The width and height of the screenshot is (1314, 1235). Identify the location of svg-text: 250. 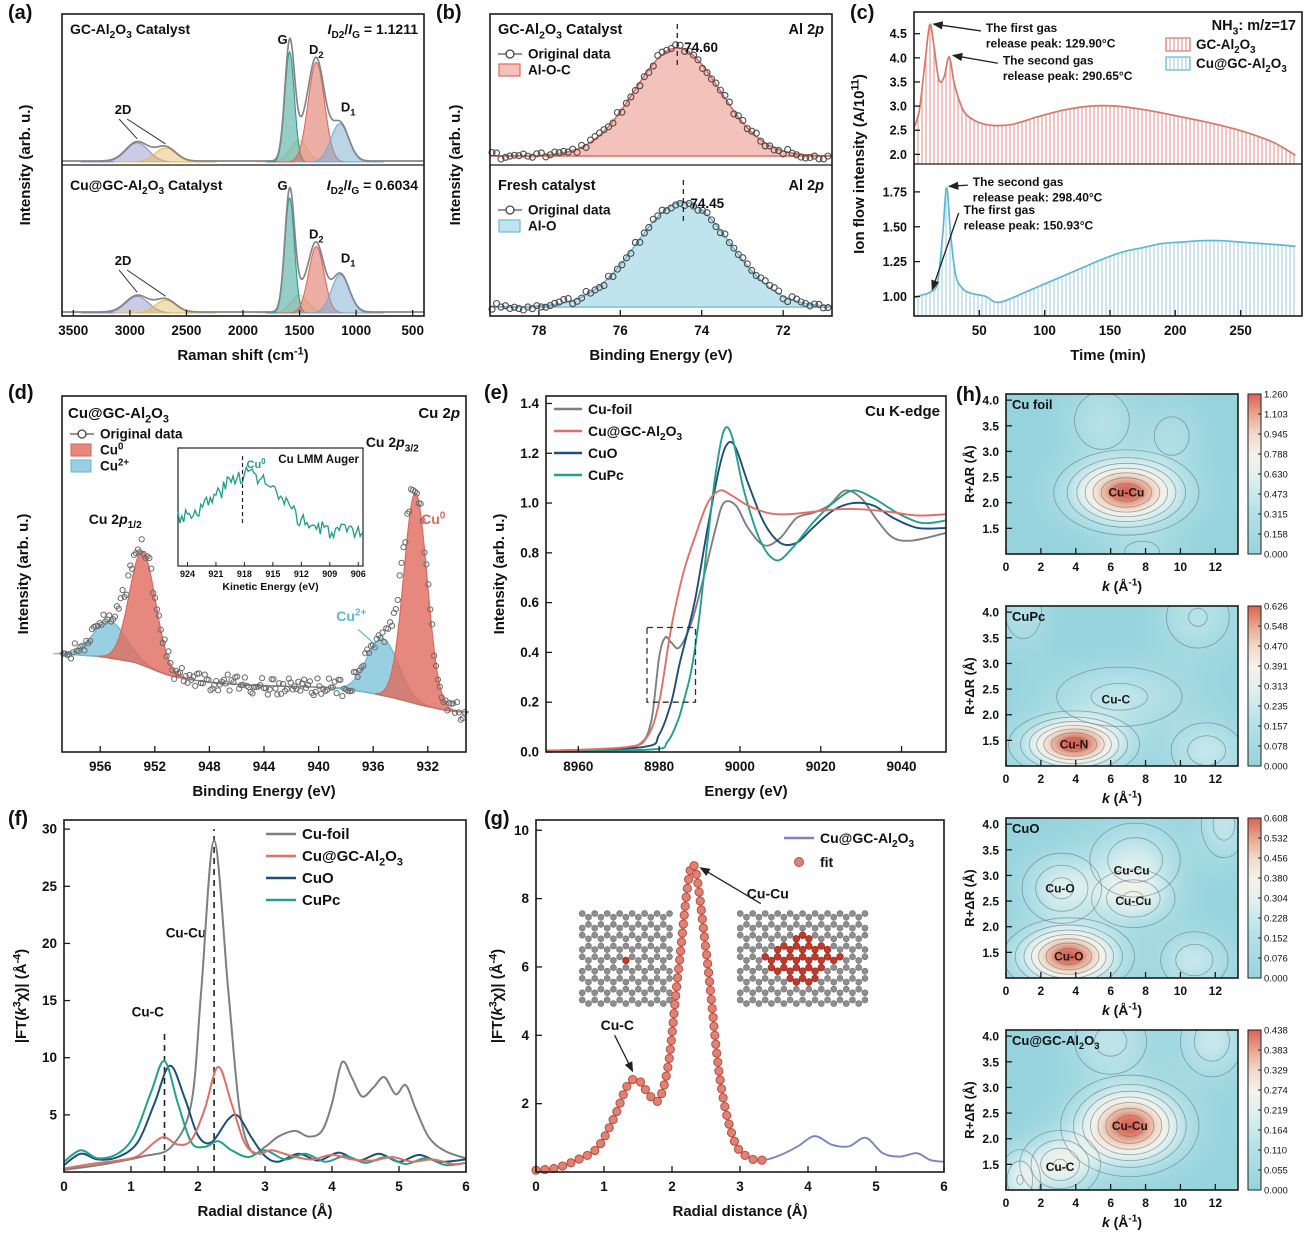
(1240, 330).